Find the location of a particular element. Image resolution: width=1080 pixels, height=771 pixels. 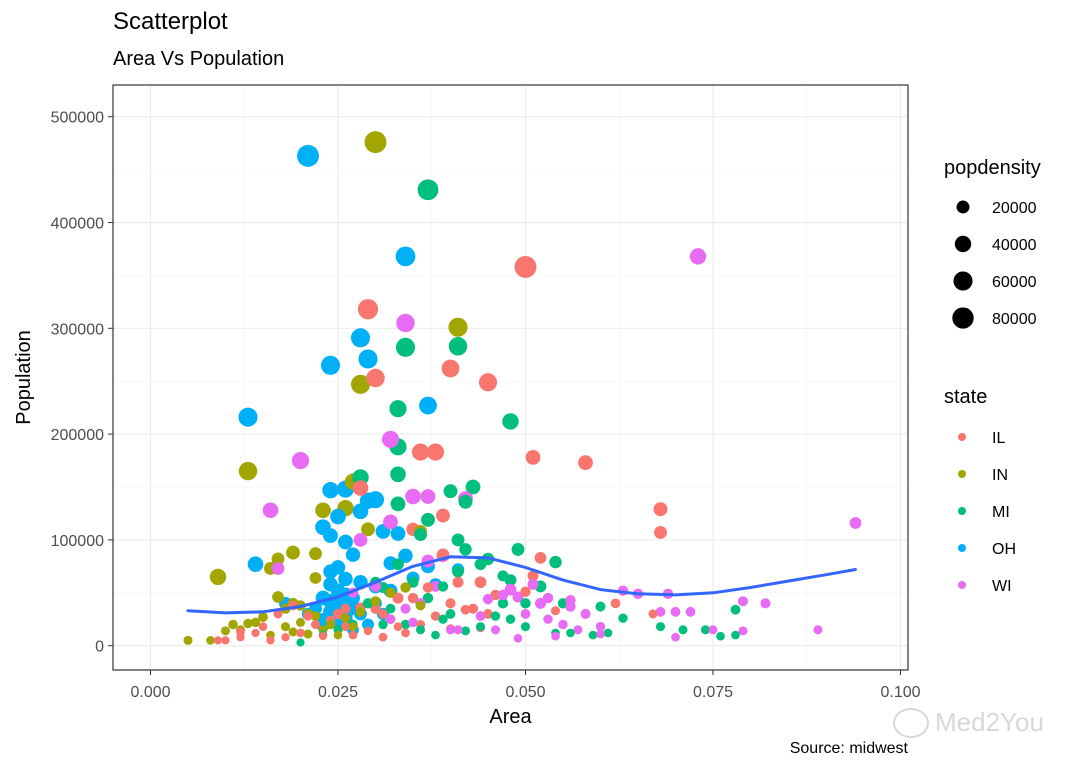

size-legend-label: 40000 is located at coordinates (1014, 245).